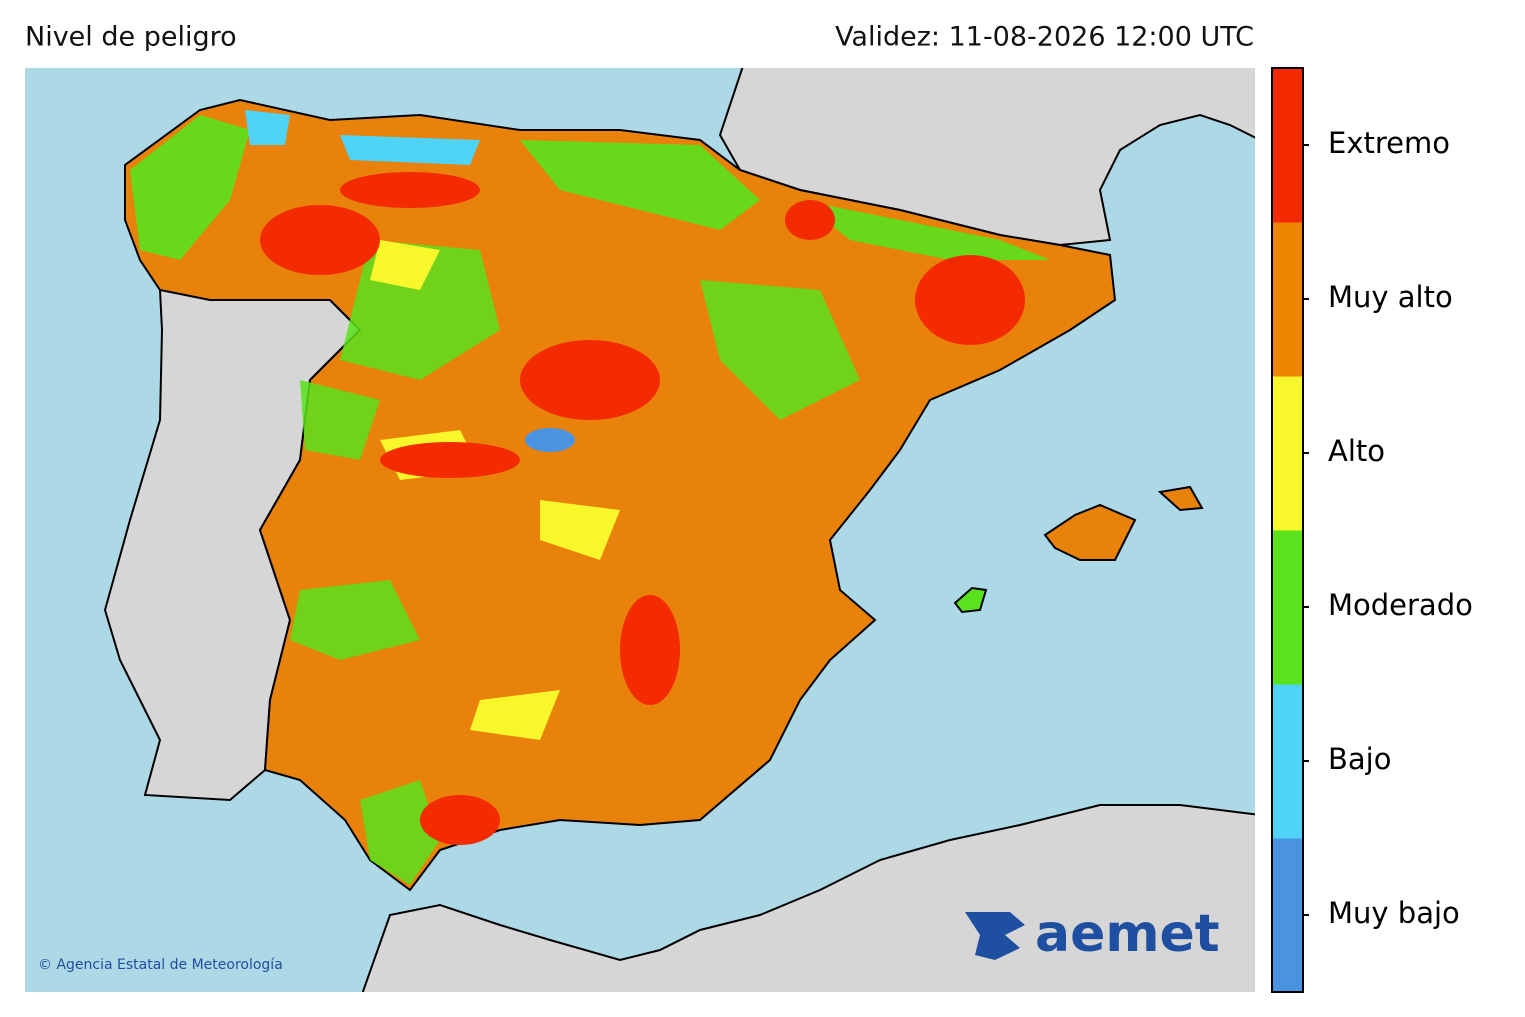 The width and height of the screenshot is (1525, 1017). I want to click on mallorca, so click(1090, 532).